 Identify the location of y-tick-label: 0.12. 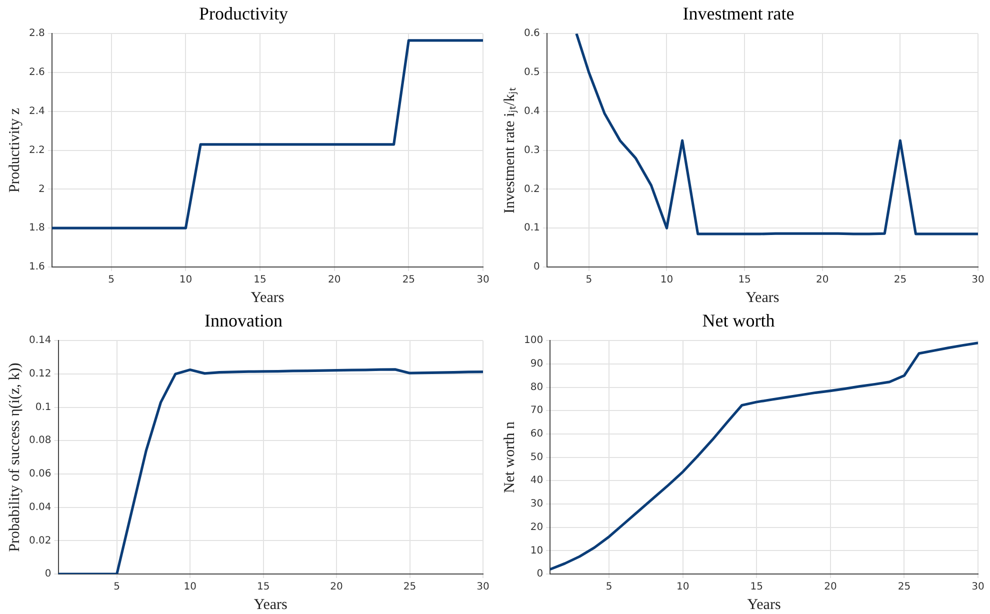
(40, 374).